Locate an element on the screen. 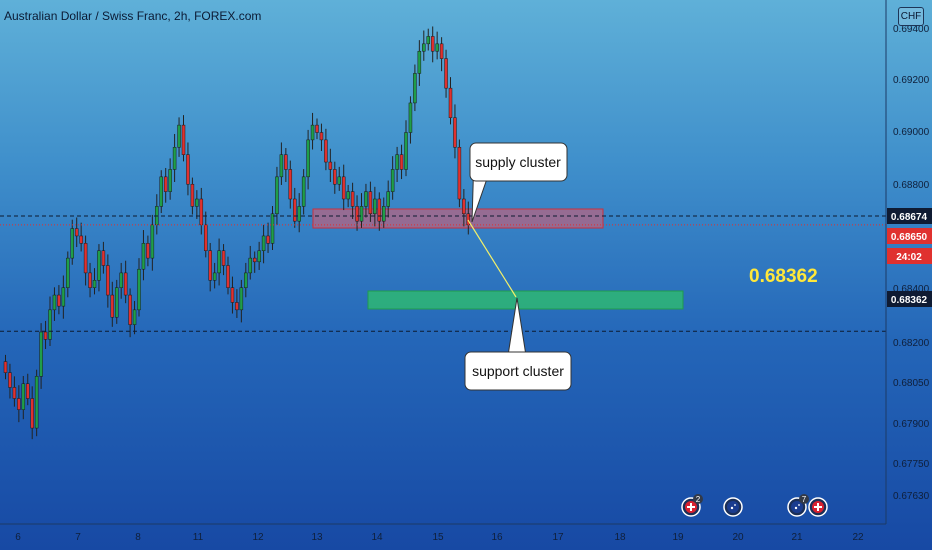  supply-callout-box is located at coordinates (518, 162).